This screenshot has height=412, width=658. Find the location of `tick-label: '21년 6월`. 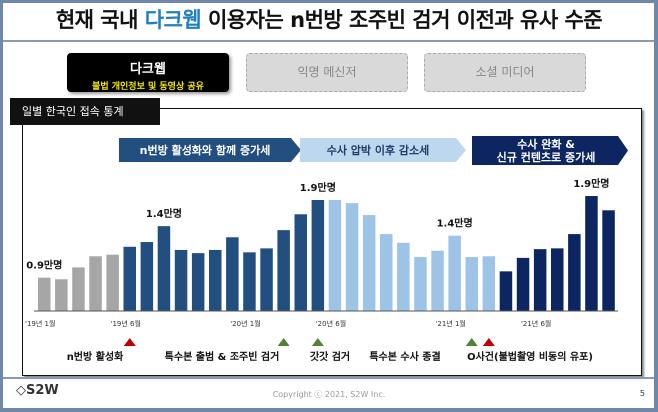

tick-label: '21년 6월 is located at coordinates (536, 323).